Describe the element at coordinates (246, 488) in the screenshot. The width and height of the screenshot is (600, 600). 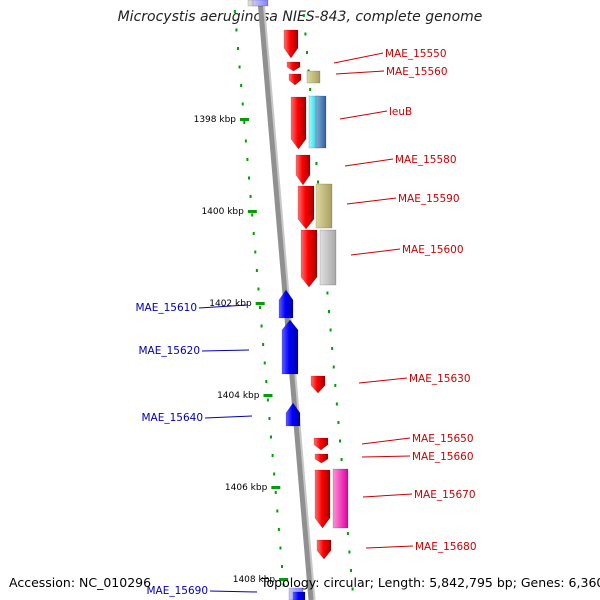
I see `tick-label: 1406 kbp` at that location.